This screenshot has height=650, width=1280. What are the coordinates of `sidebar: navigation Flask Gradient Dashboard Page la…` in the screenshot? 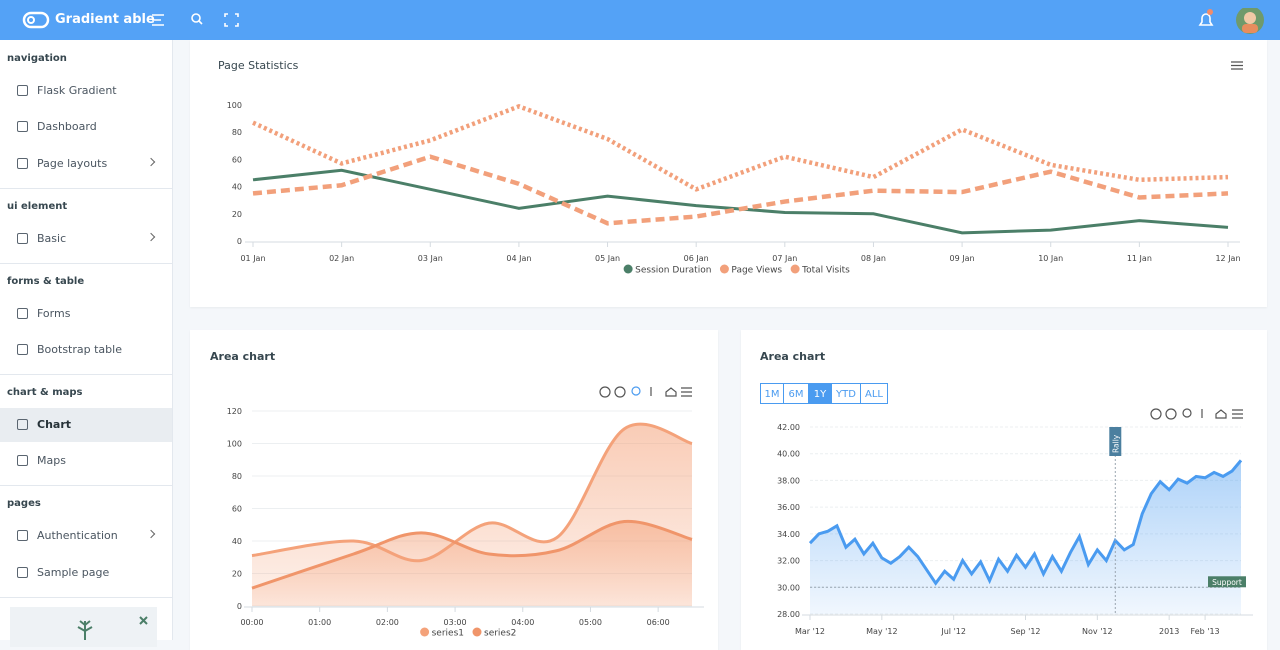 It's located at (86, 340).